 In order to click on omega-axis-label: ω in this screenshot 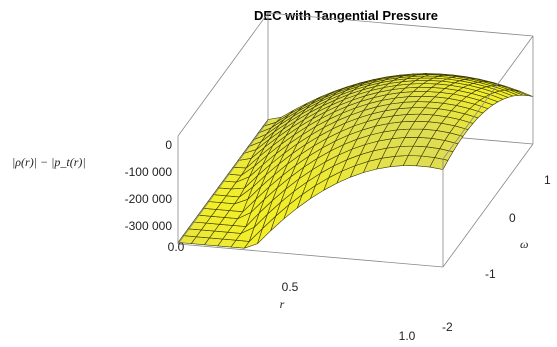, I will do `click(524, 244)`.